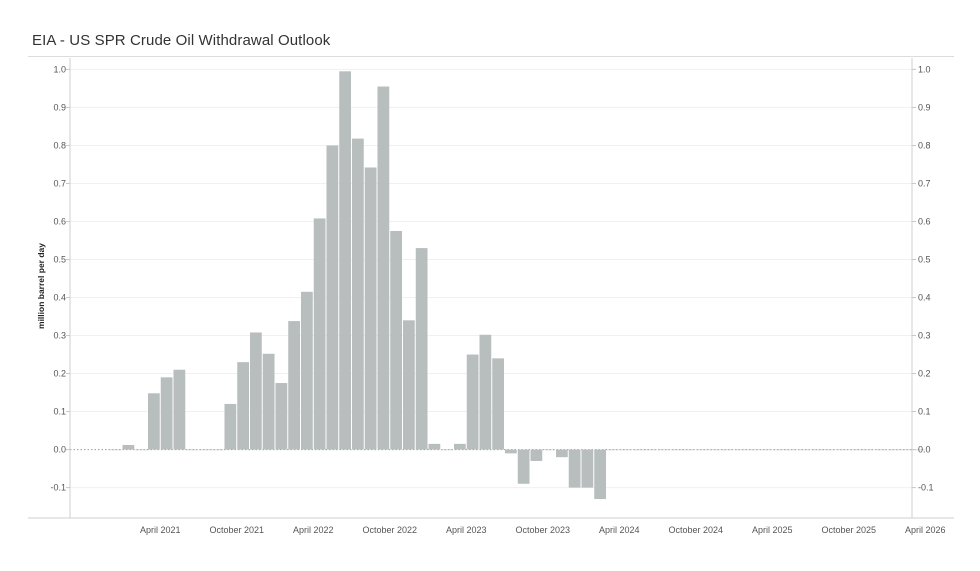 The height and width of the screenshot is (571, 980). I want to click on x-tick-label: October 2022, so click(389, 530).